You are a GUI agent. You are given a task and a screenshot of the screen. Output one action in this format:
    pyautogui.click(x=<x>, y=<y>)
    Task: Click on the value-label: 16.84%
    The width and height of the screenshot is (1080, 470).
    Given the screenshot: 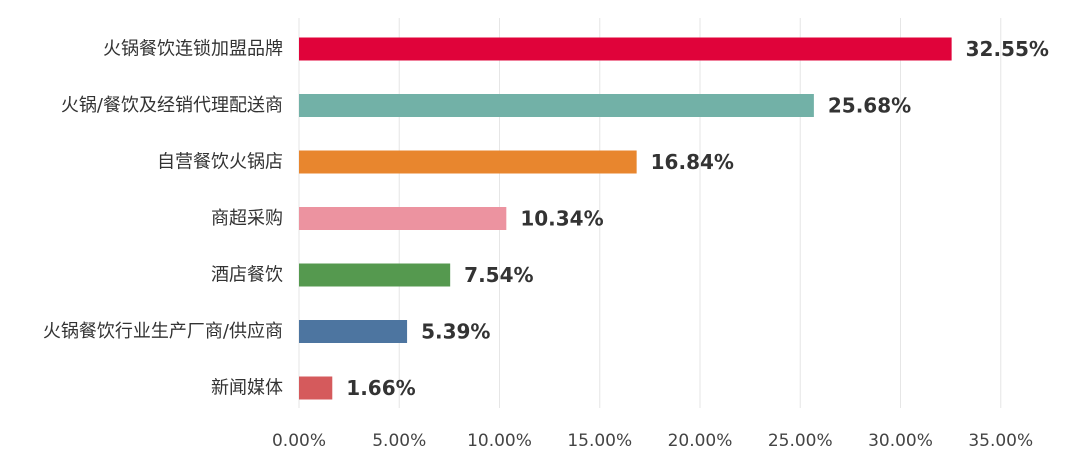 What is the action you would take?
    pyautogui.click(x=692, y=162)
    